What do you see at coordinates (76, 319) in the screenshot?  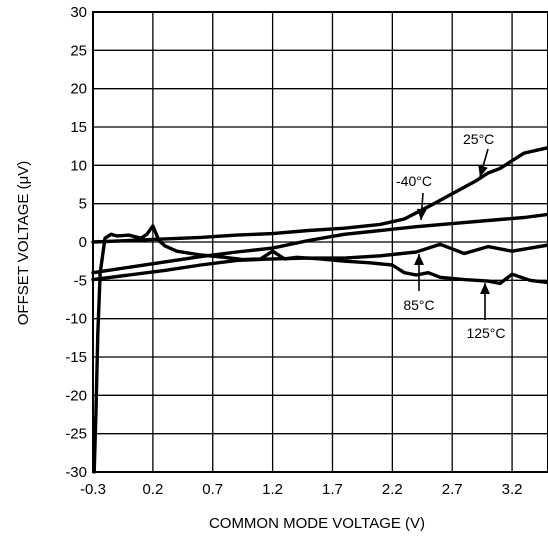 I see `y-tick-label: -10` at bounding box center [76, 319].